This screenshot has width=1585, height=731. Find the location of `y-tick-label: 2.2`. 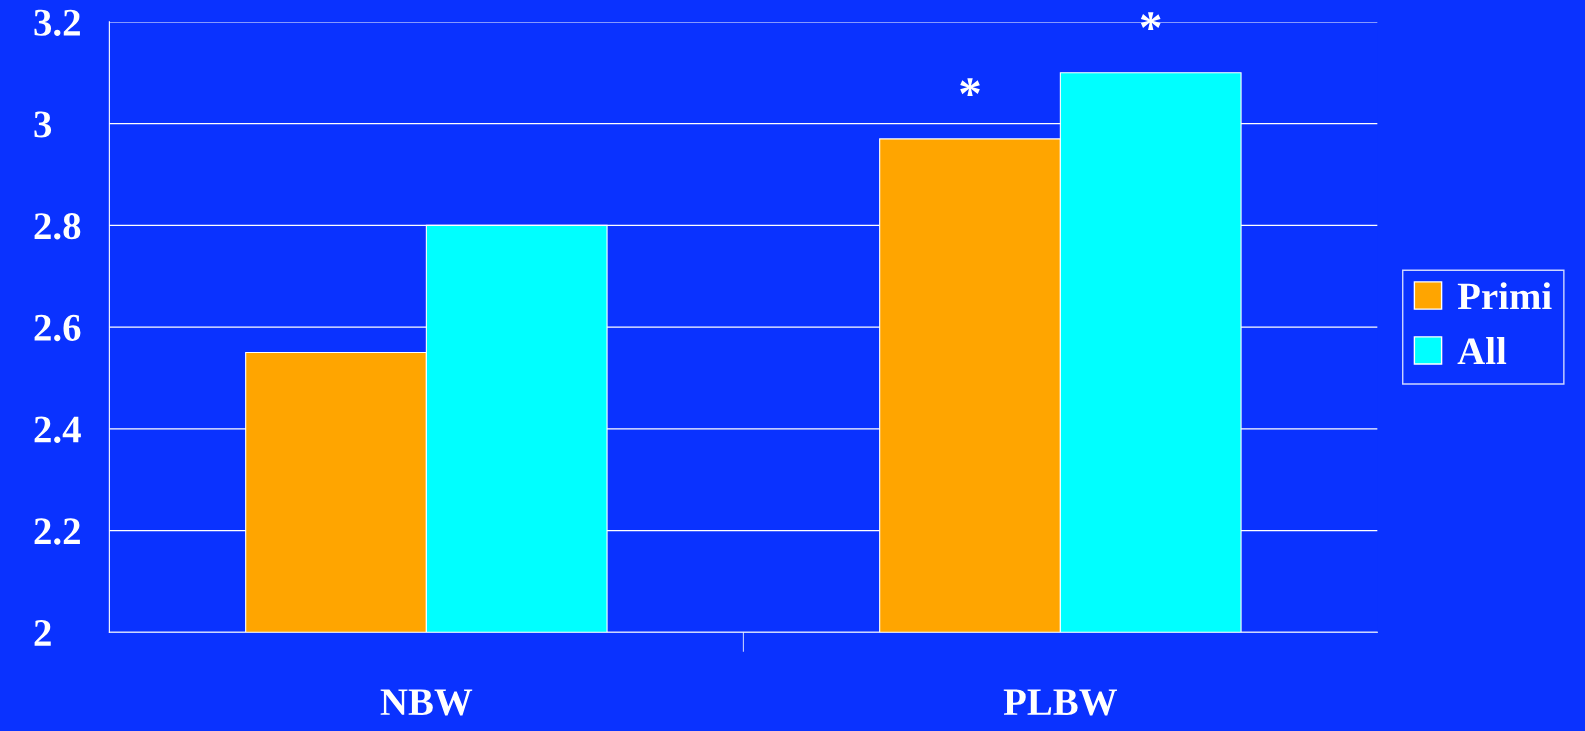

y-tick-label: 2.2 is located at coordinates (57, 531).